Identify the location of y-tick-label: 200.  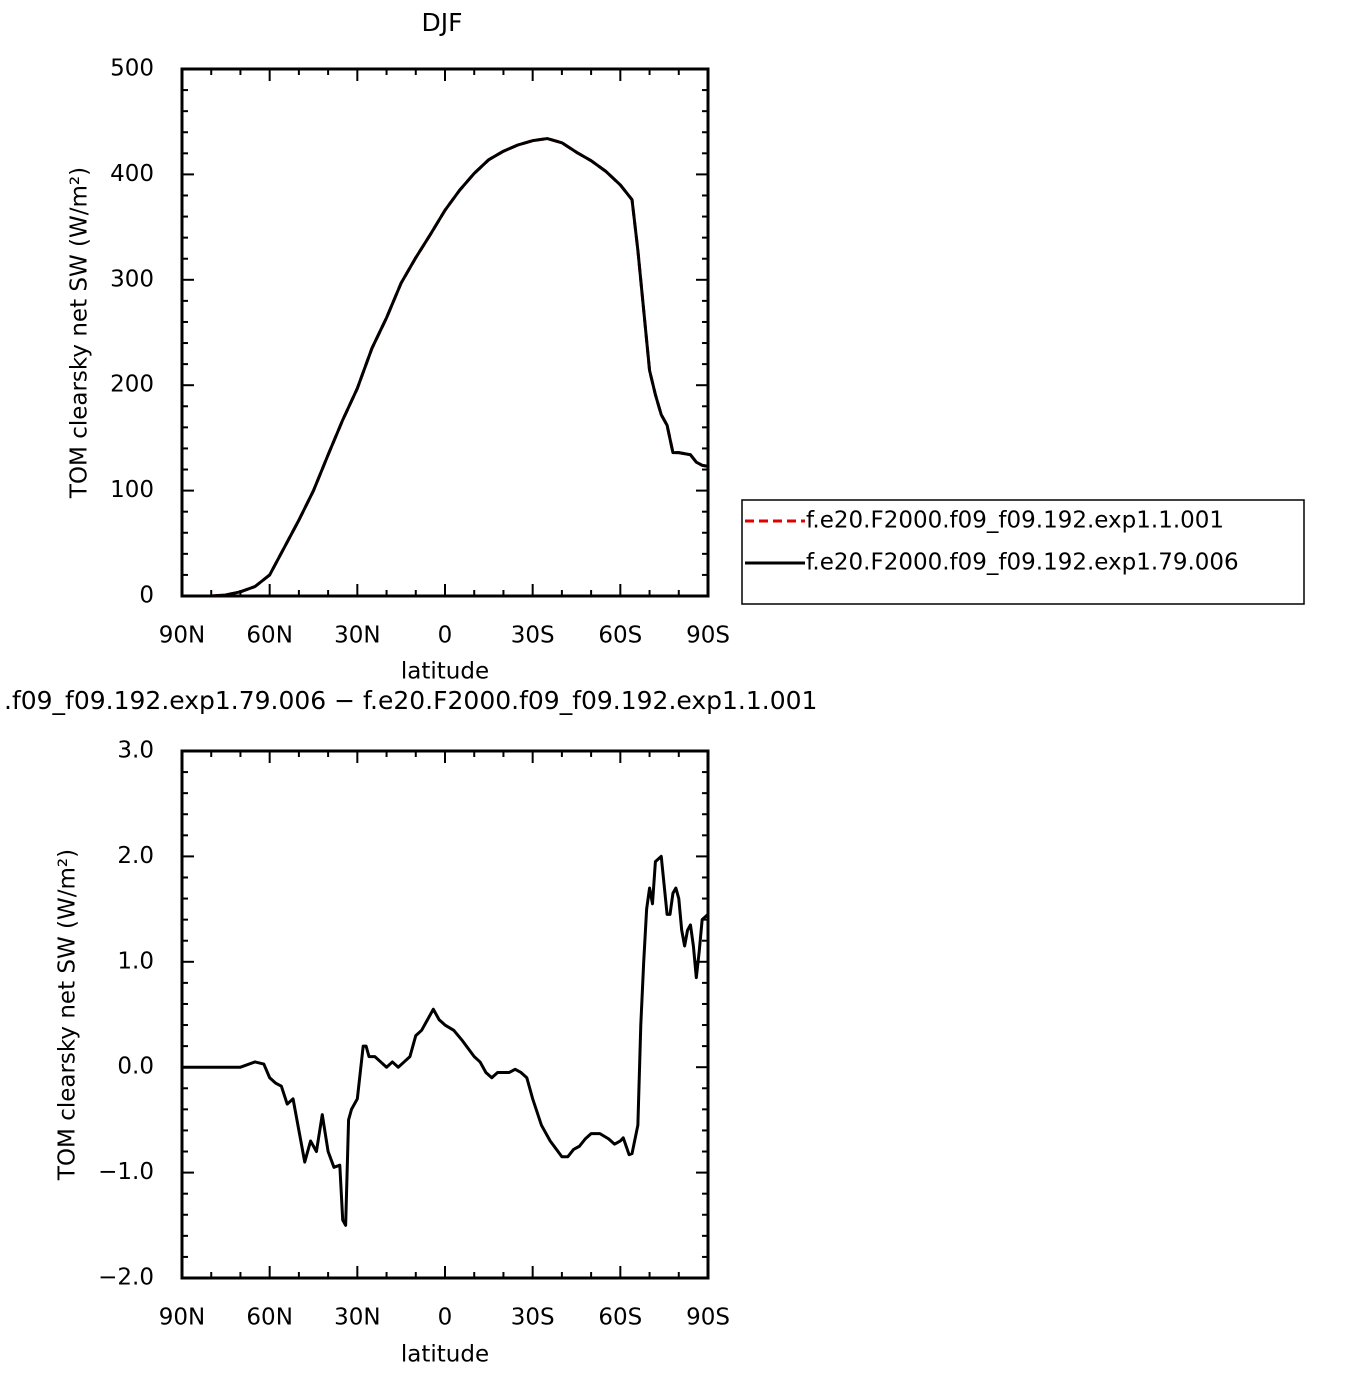
(132, 385).